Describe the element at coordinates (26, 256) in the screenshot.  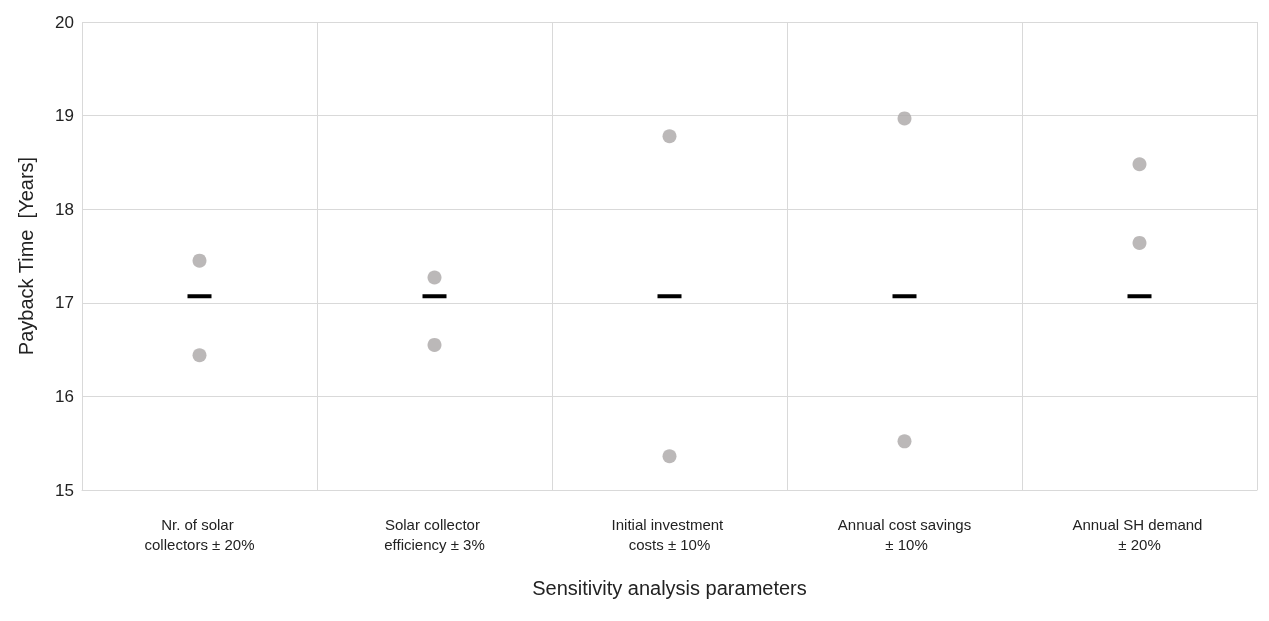
I see `y-axis-title: Payback Time [Years]` at that location.